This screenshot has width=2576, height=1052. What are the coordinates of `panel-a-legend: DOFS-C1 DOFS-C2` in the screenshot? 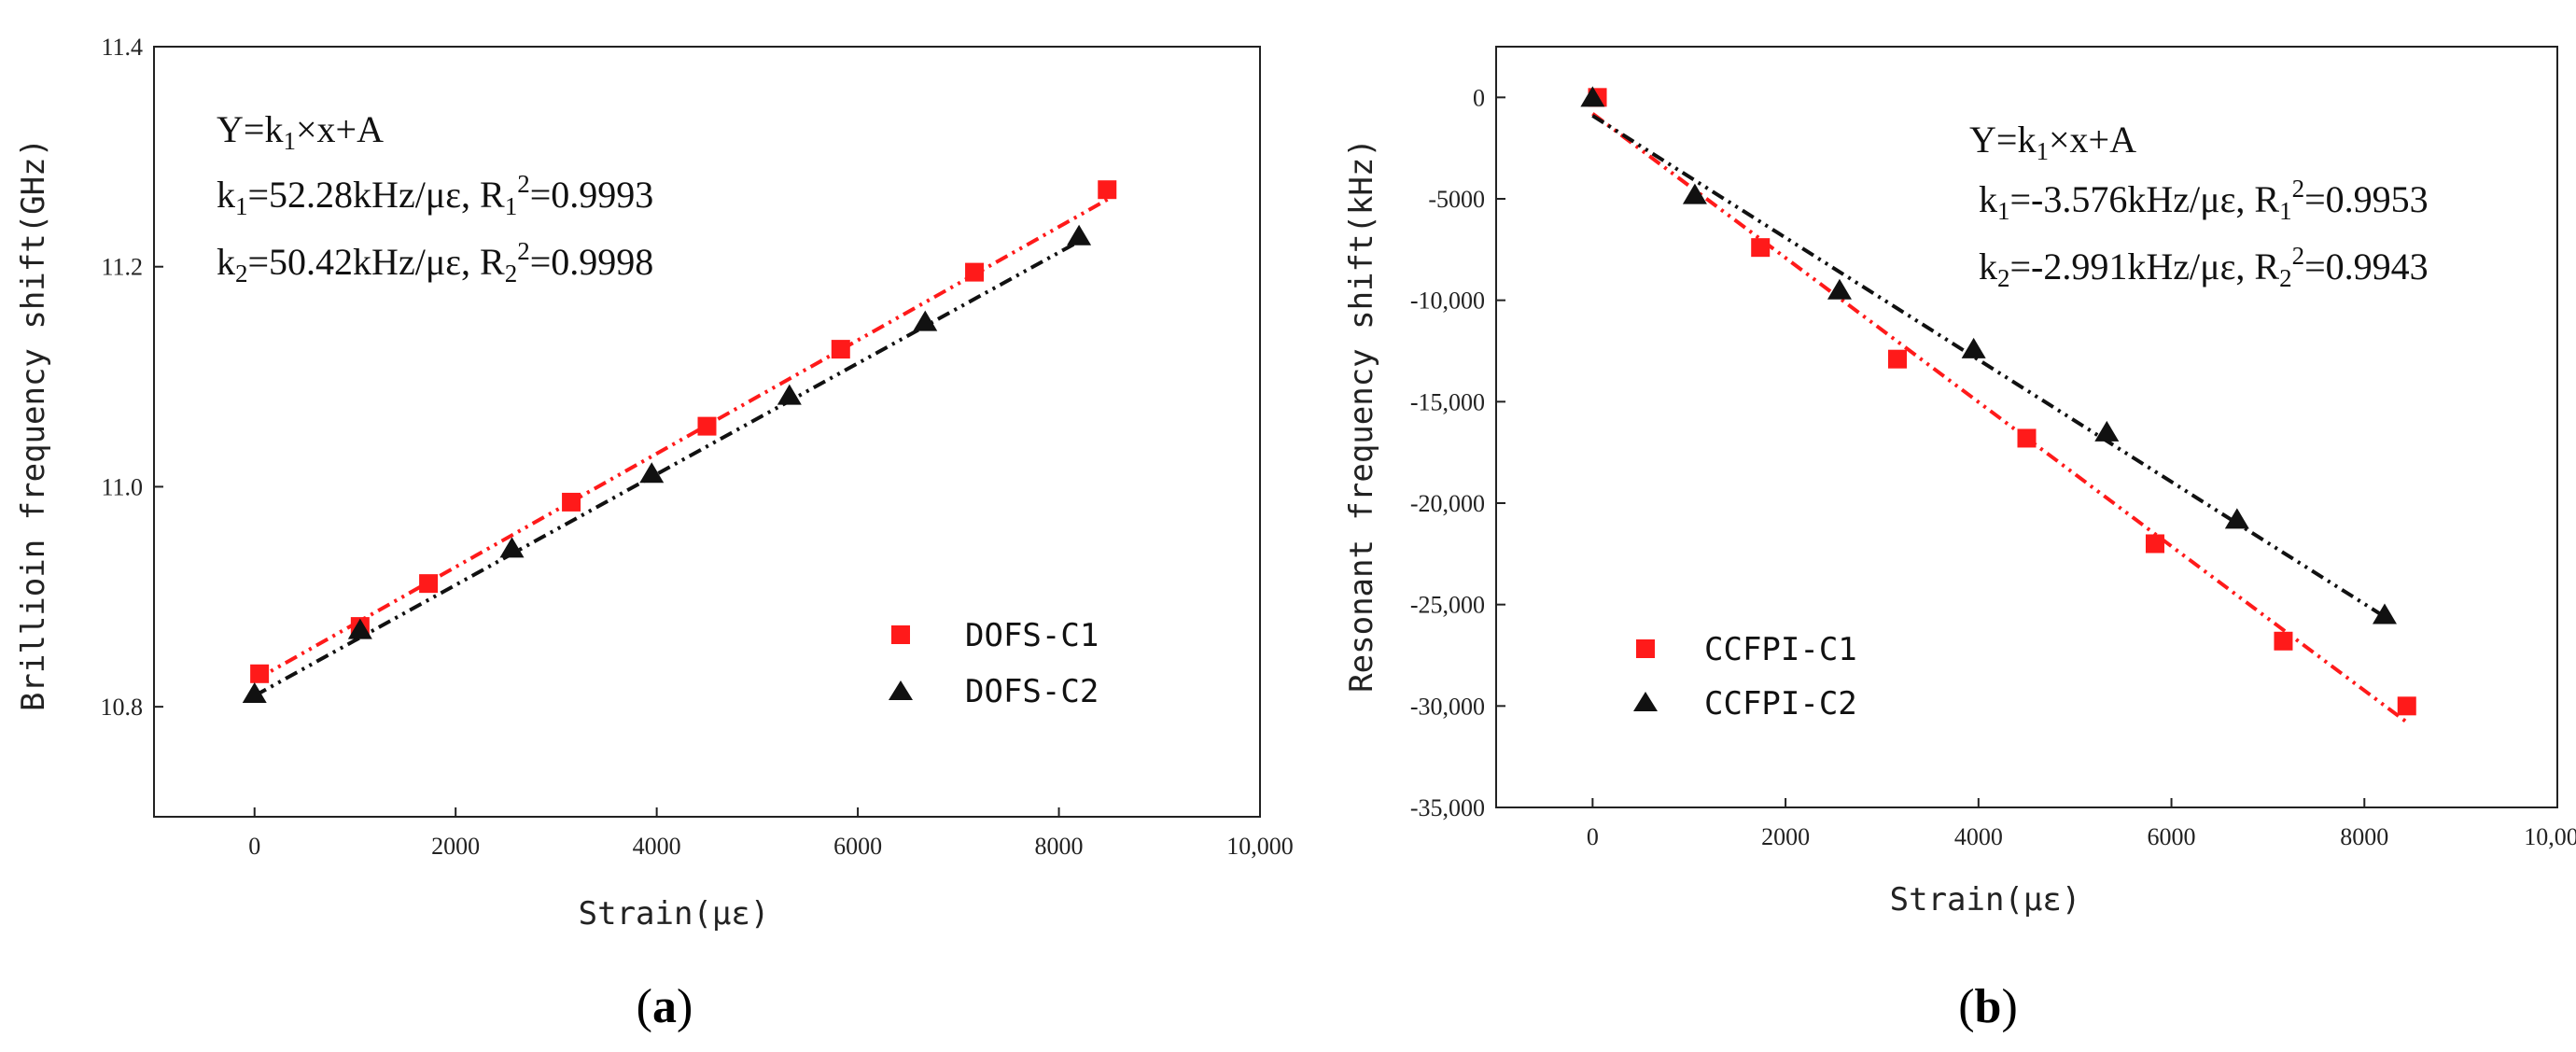 It's located at (994, 663).